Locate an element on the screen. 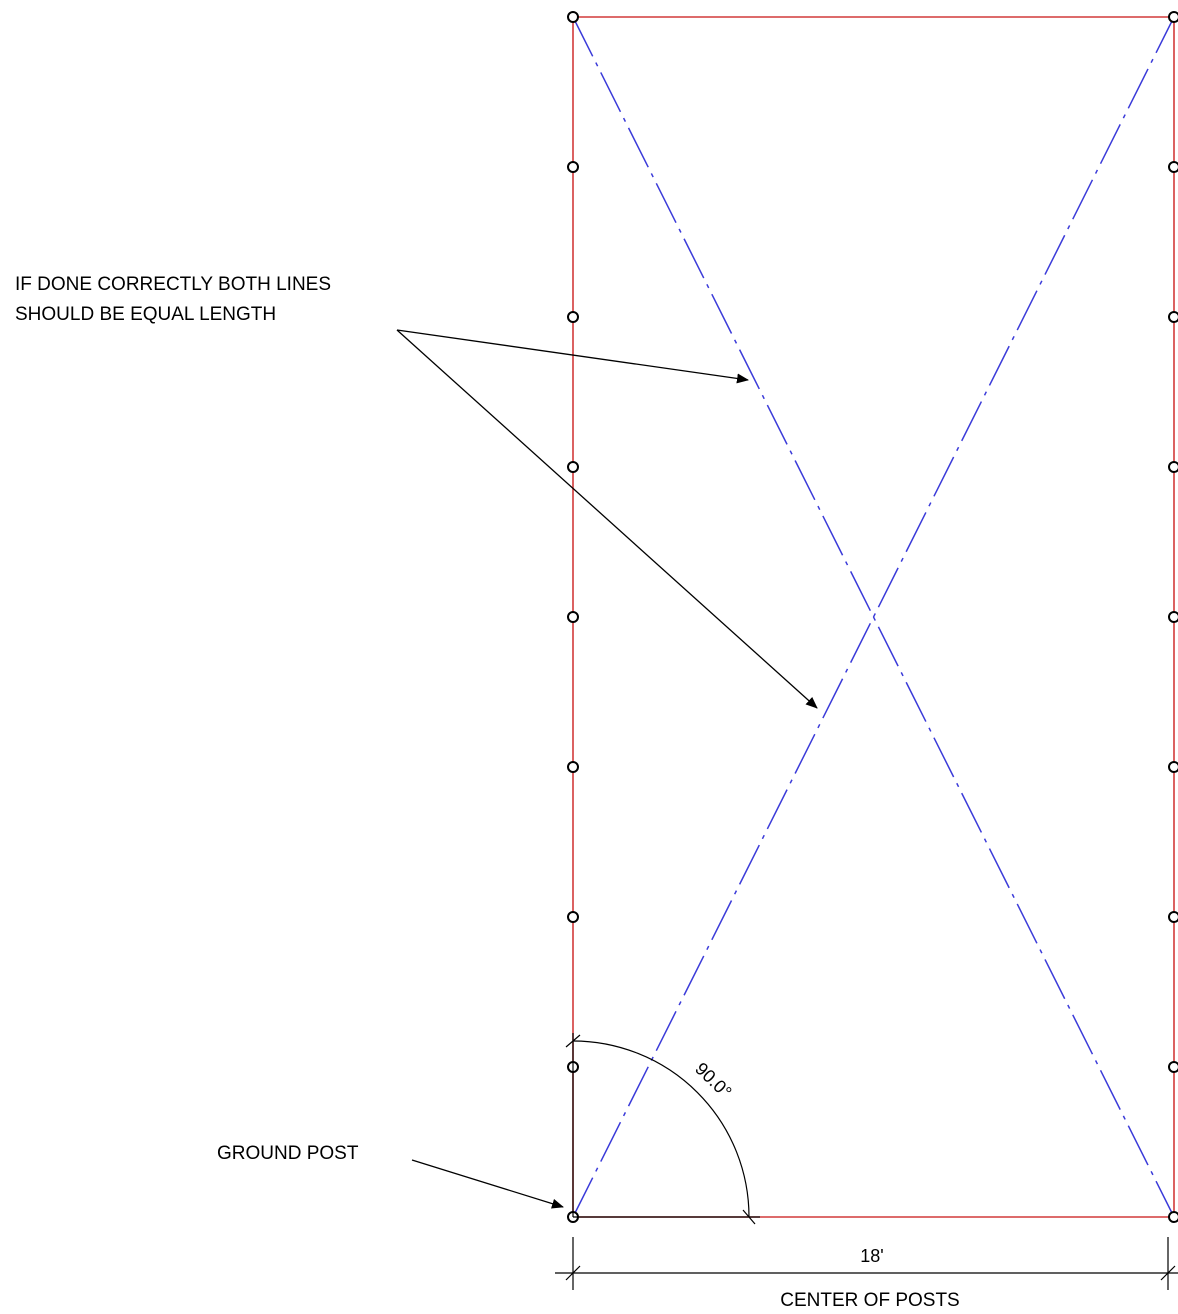 The image size is (1178, 1314). width-dimension is located at coordinates (866, 1263).